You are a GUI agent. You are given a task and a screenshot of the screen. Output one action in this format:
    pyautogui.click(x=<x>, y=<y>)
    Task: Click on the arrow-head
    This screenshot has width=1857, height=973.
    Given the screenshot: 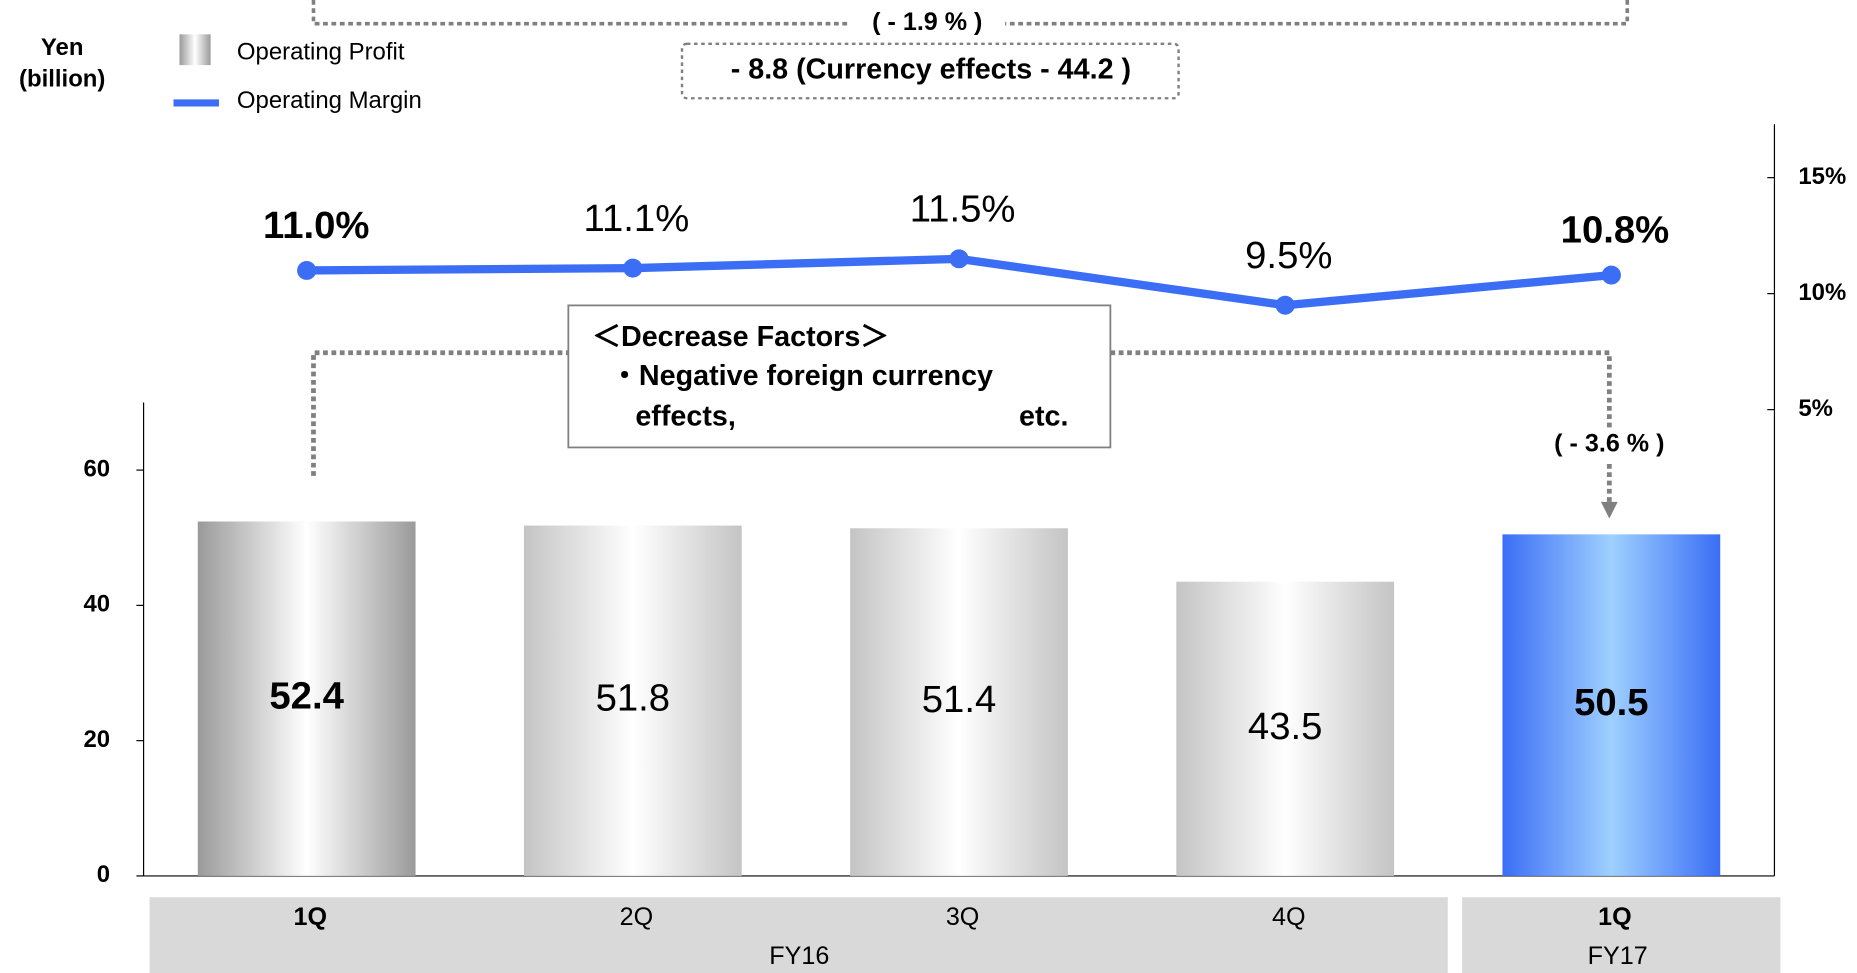 What is the action you would take?
    pyautogui.click(x=1609, y=510)
    